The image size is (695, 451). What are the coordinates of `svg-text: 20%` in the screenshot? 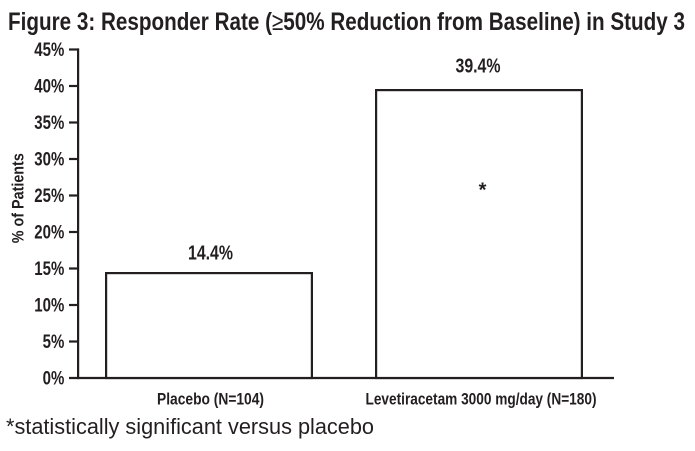 It's located at (49, 233).